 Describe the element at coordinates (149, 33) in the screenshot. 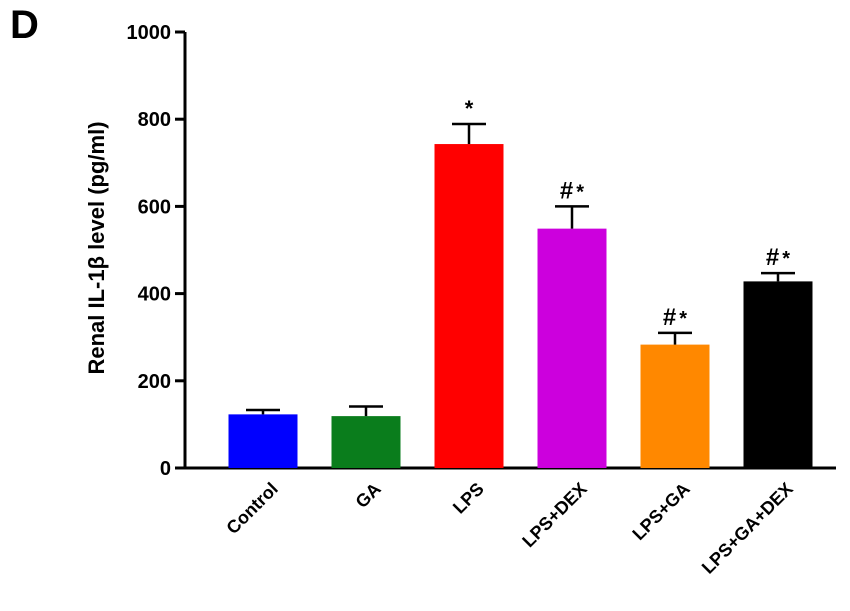

I see `y-tick-label: 1000` at that location.